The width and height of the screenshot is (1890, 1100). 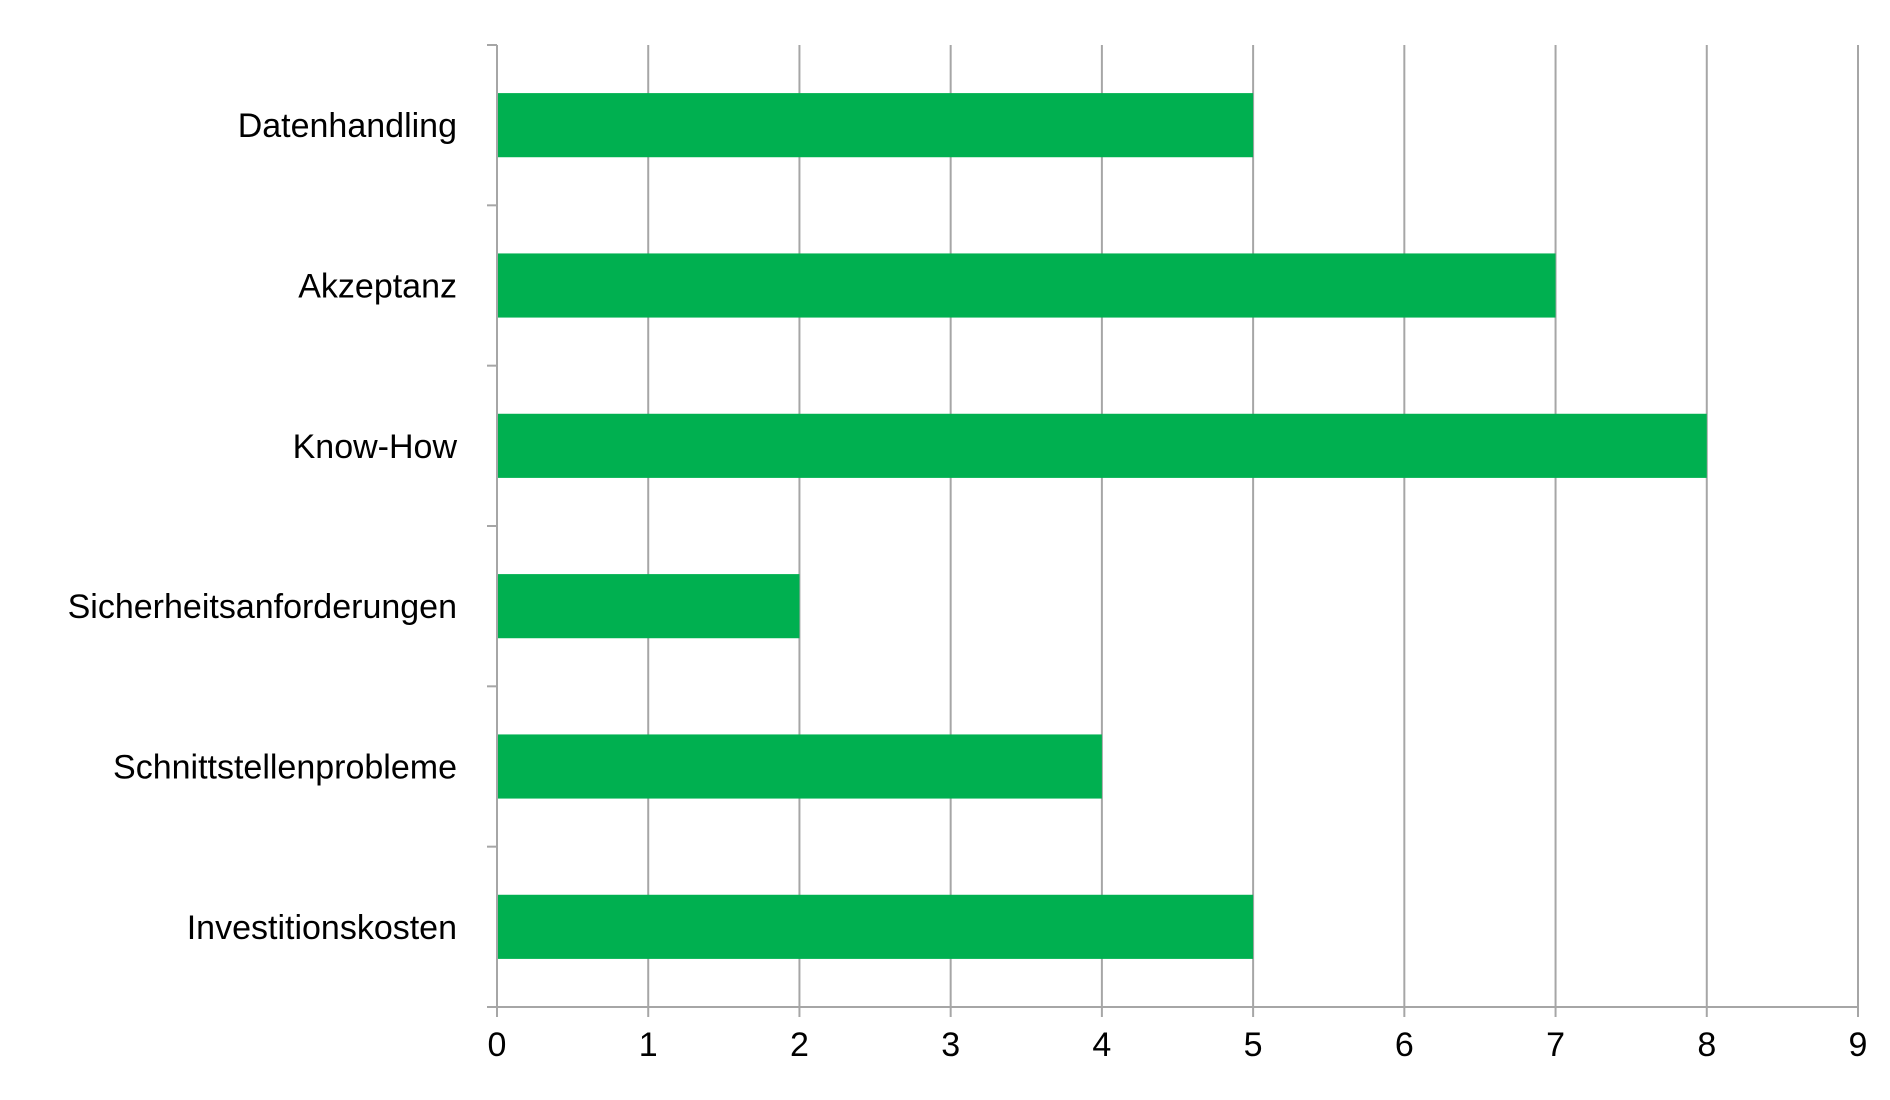 I want to click on x-tick-label: 4, so click(x=1101, y=1045).